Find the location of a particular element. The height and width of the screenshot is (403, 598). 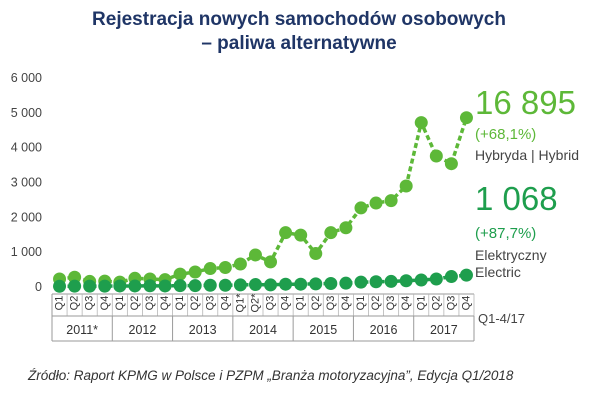

period-label: Q1-4/17 is located at coordinates (501, 318).